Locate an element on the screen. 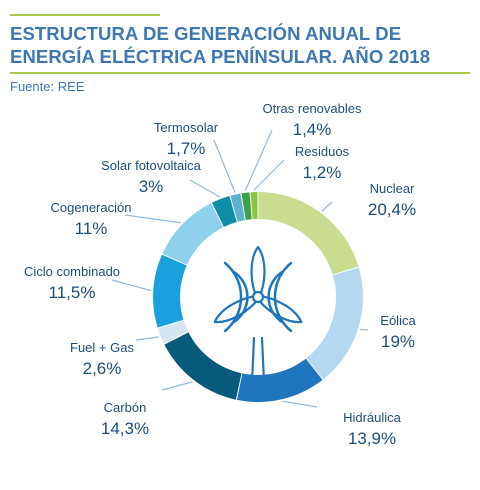 The height and width of the screenshot is (490, 480). leader-line-hidraulica is located at coordinates (300, 404).